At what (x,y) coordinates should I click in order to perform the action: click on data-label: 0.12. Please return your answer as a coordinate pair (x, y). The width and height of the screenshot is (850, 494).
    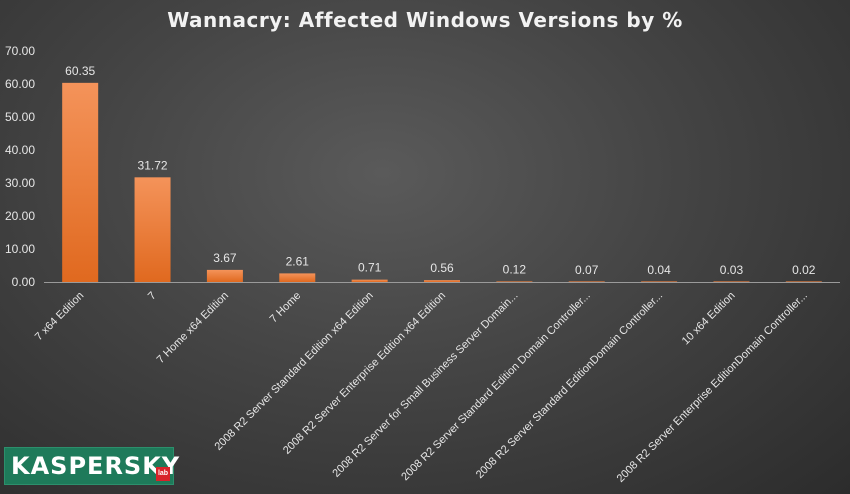
    Looking at the image, I should click on (515, 270).